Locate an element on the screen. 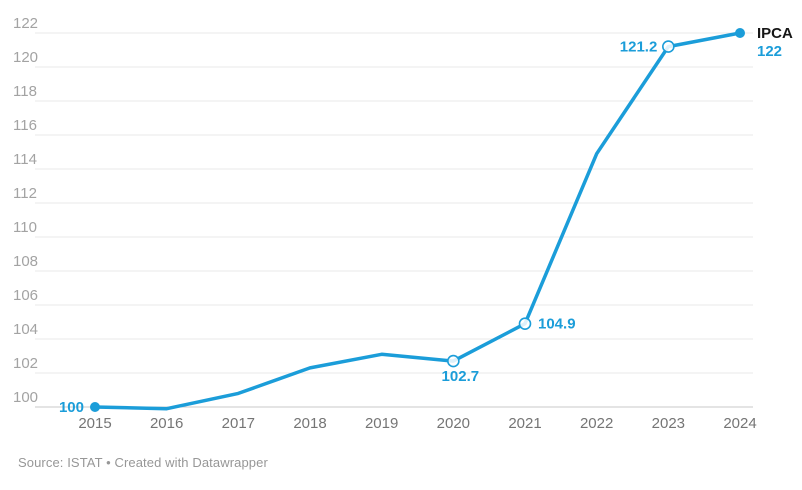  y-tick-label: 122 is located at coordinates (25, 23).